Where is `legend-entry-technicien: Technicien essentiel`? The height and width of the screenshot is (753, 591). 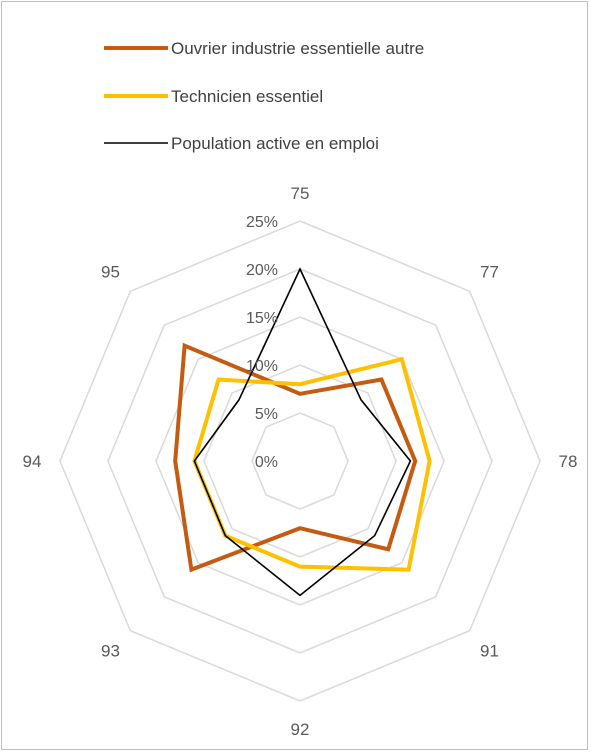
legend-entry-technicien: Technicien essentiel is located at coordinates (213, 96).